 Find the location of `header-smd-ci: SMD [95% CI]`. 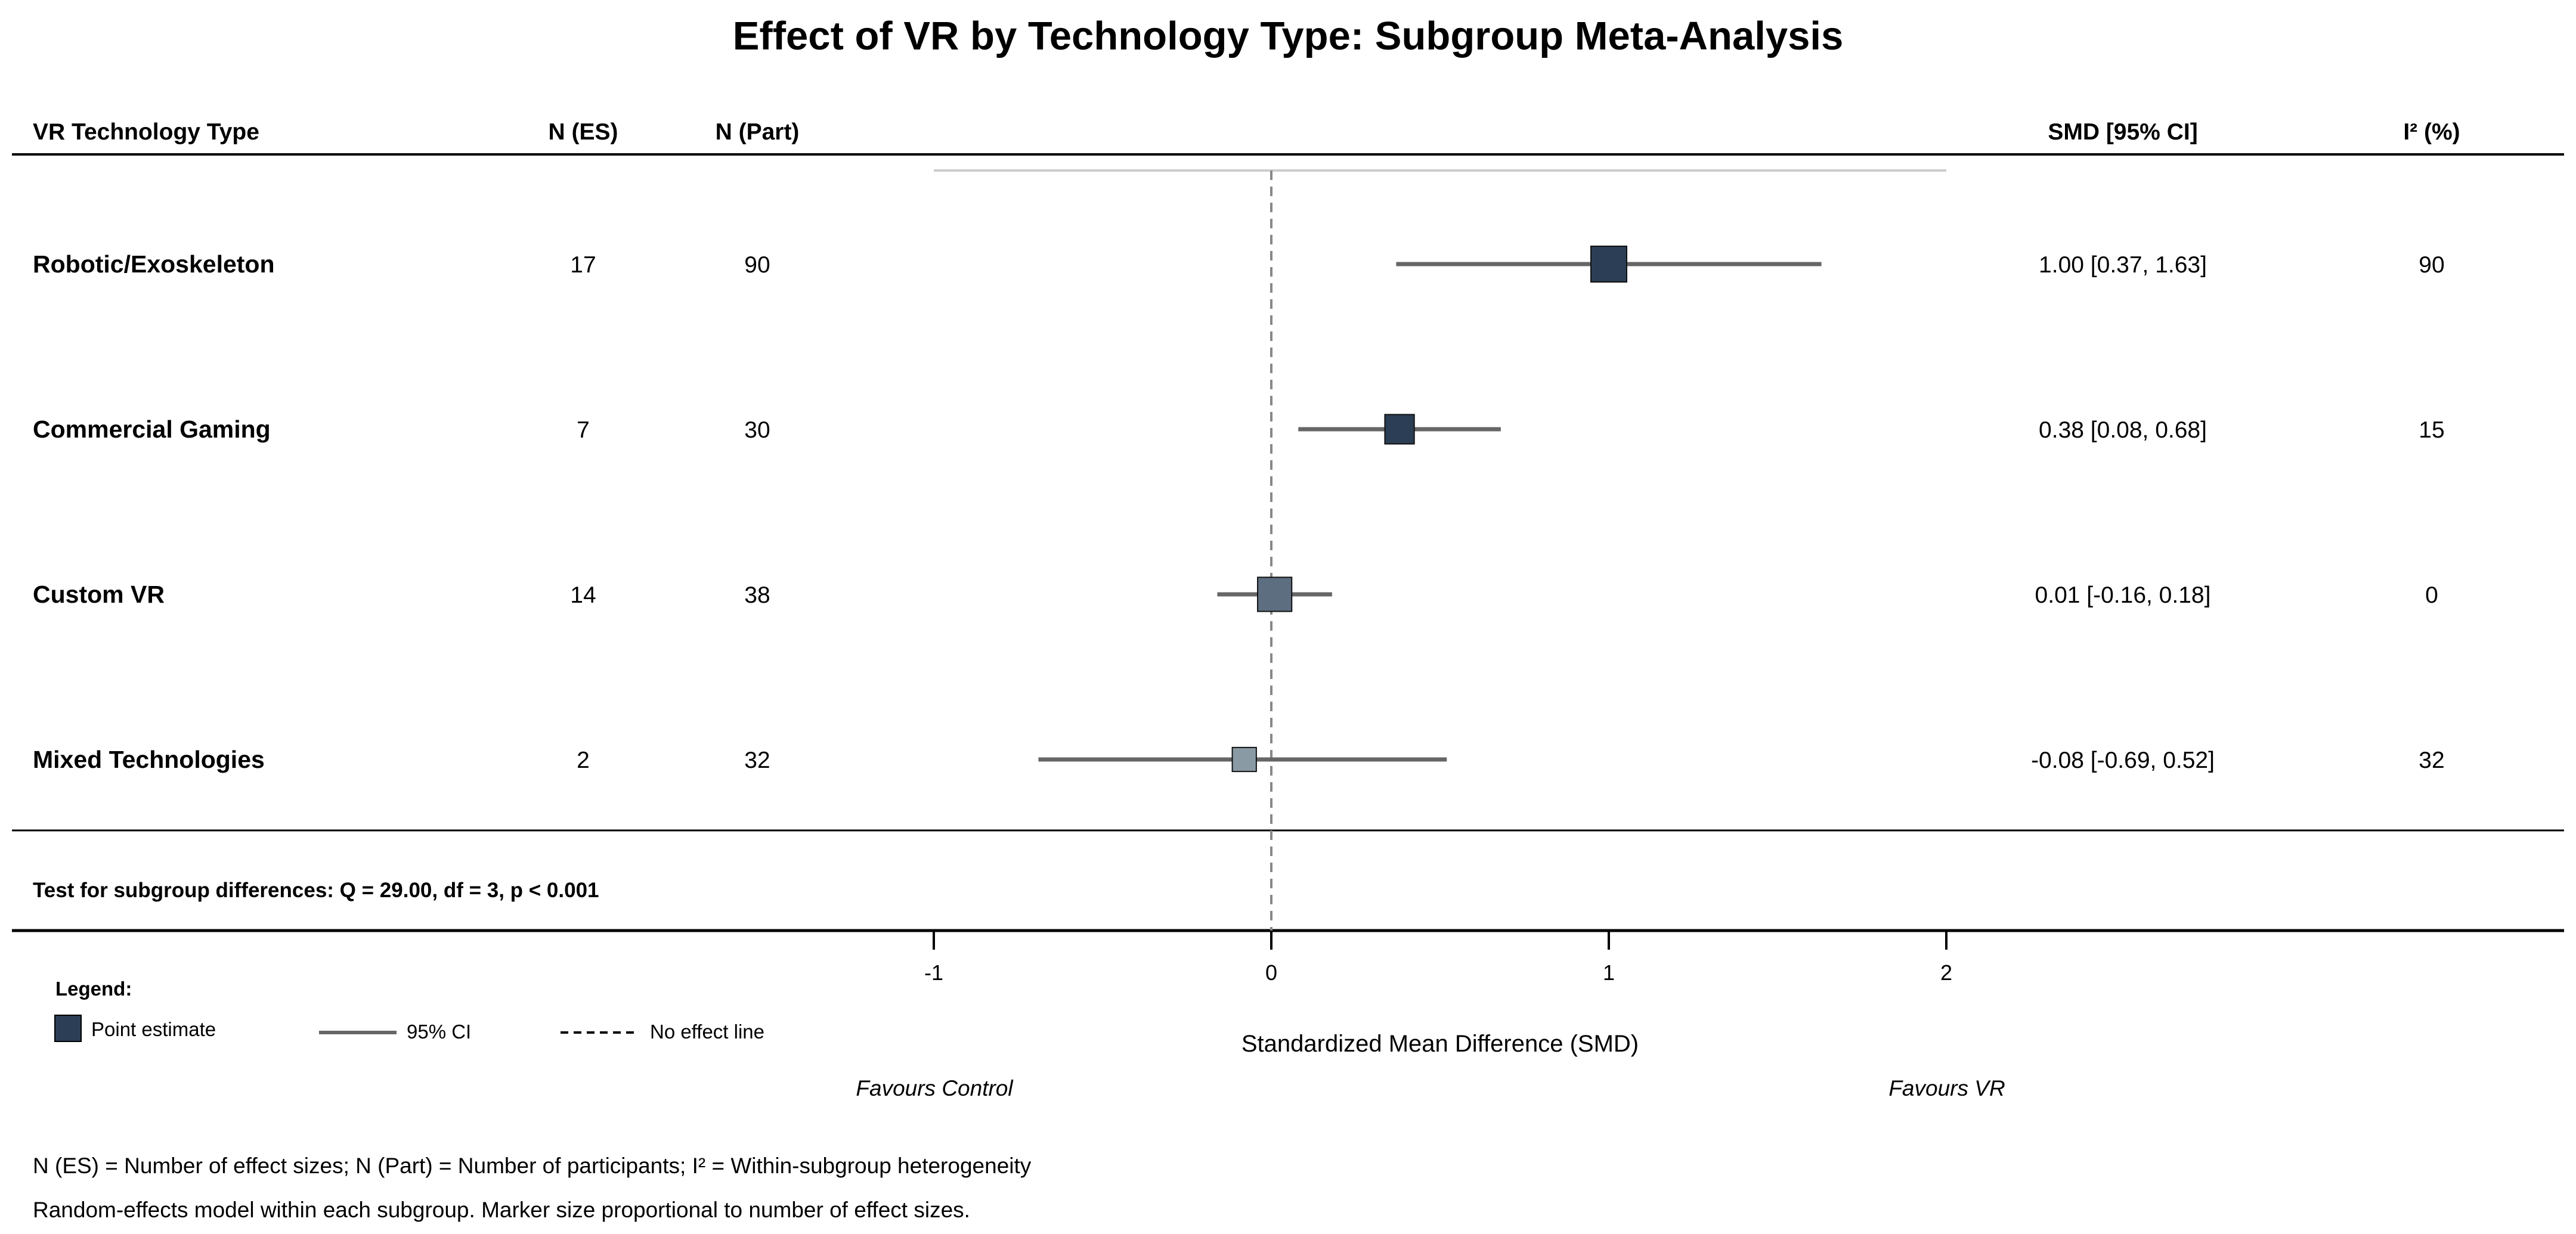

header-smd-ci: SMD [95% CI] is located at coordinates (2122, 132).